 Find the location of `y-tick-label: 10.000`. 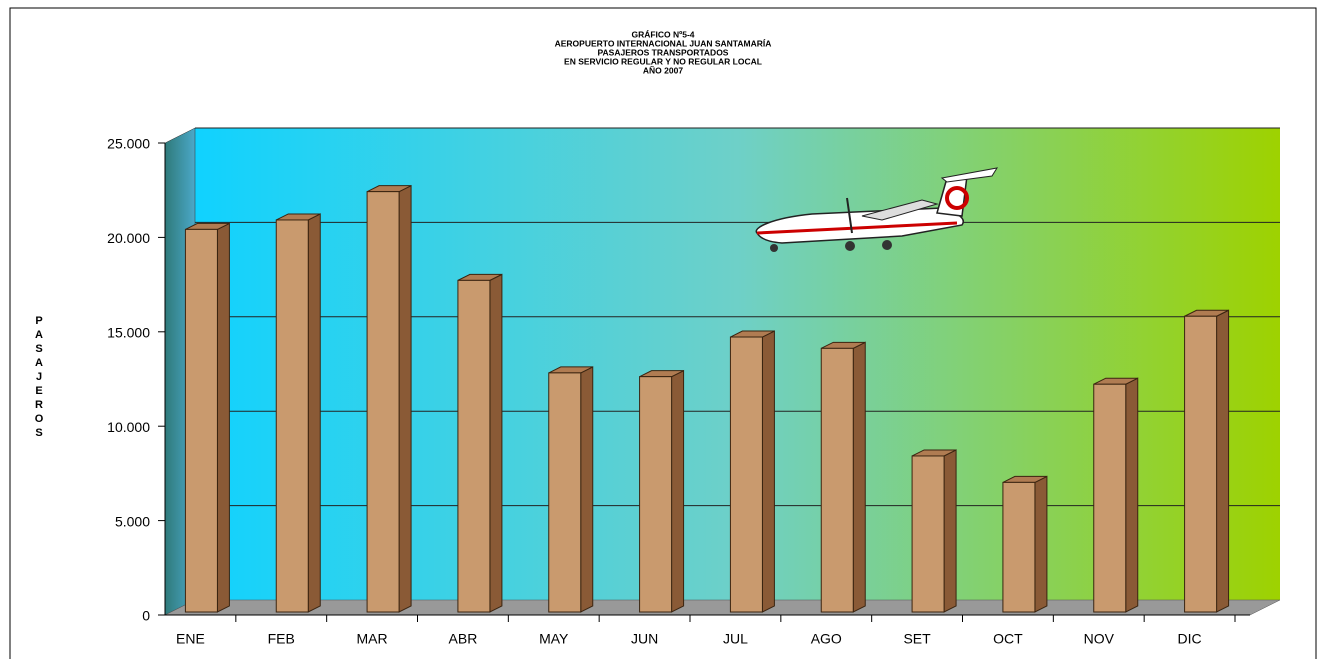

y-tick-label: 10.000 is located at coordinates (128, 427).